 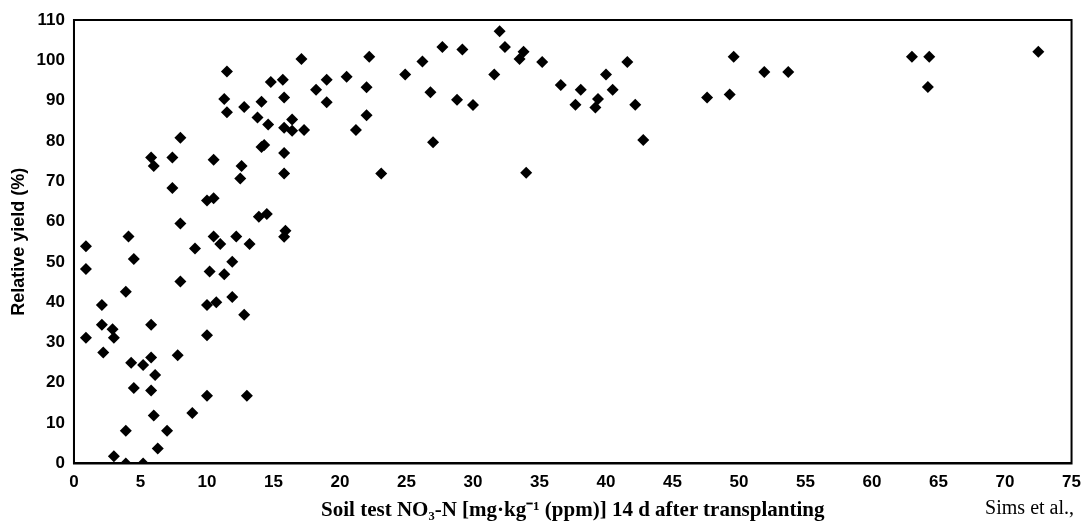 I want to click on x-tick-label: 70, so click(x=1005, y=482).